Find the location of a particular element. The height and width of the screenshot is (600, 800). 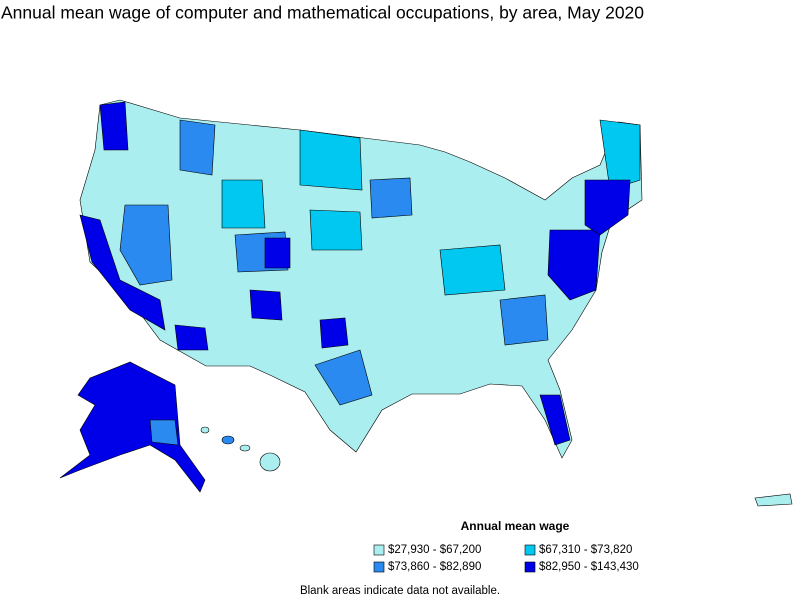

legend-label: $67,310 - $73,820 is located at coordinates (585, 550).